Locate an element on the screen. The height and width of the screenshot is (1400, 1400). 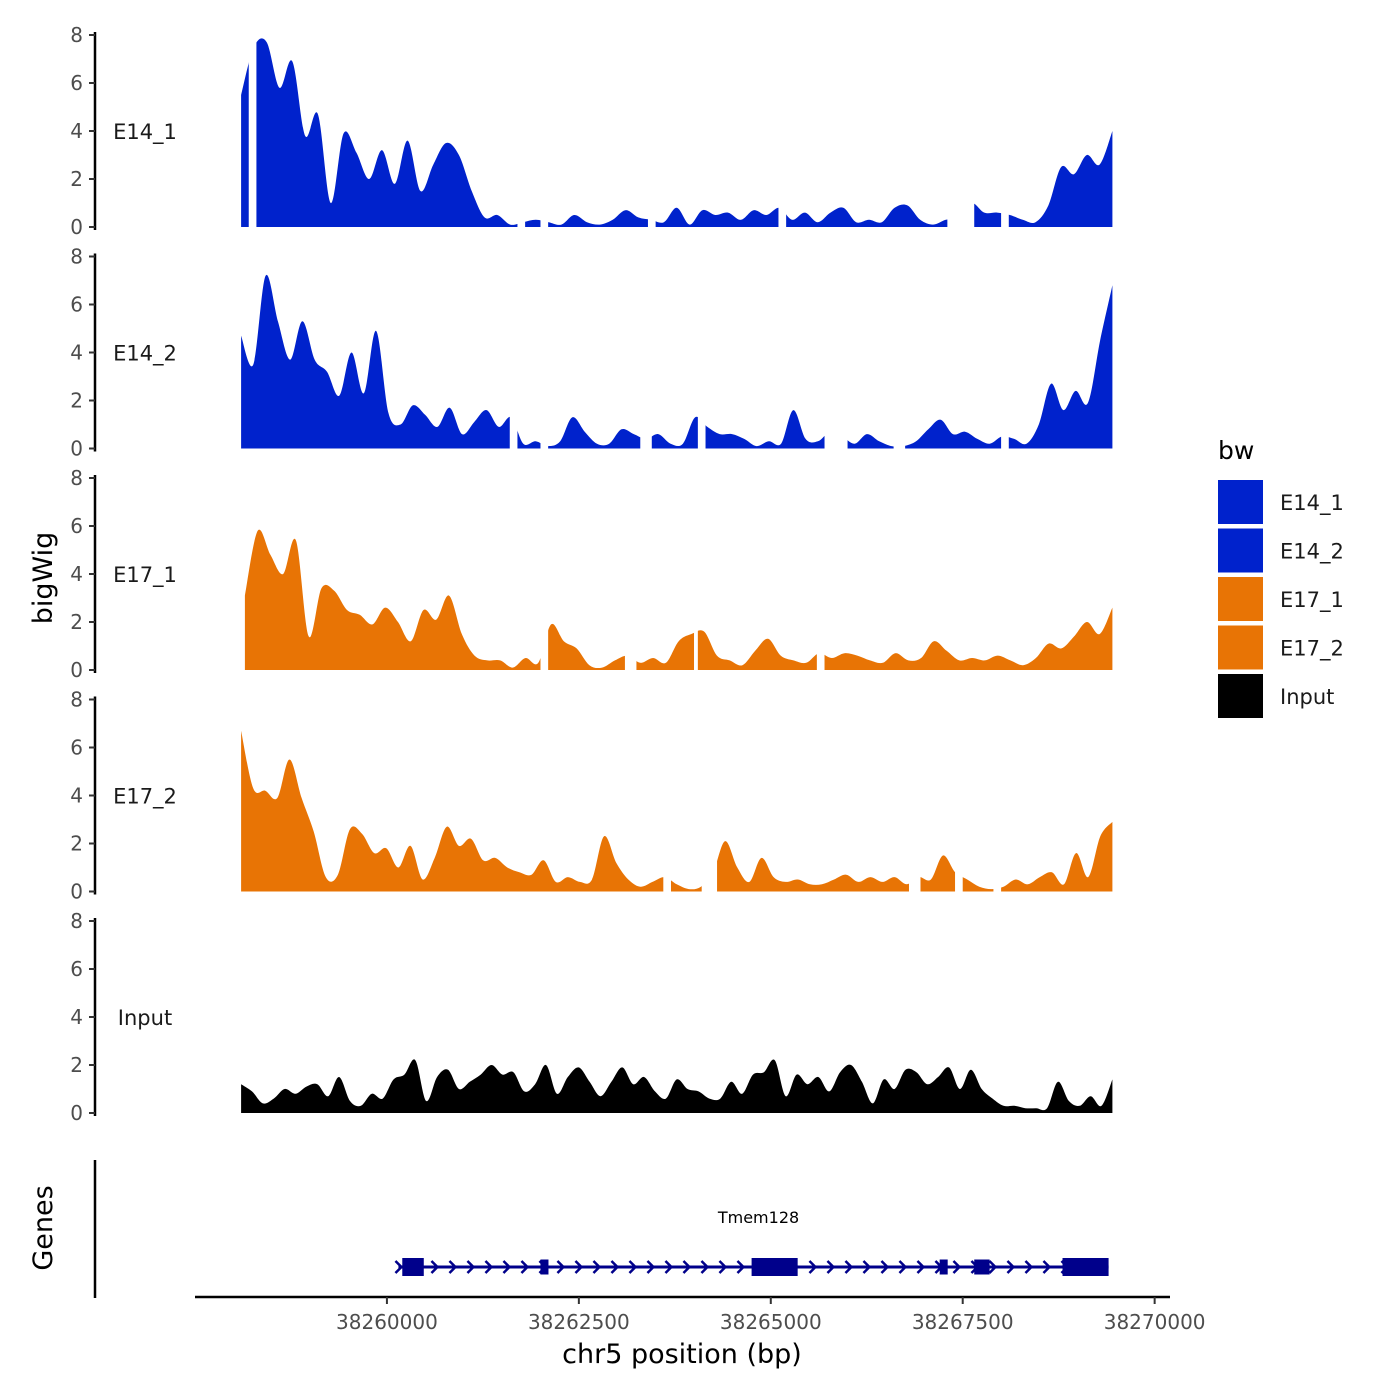
track-label: E17_2 is located at coordinates (145, 797).